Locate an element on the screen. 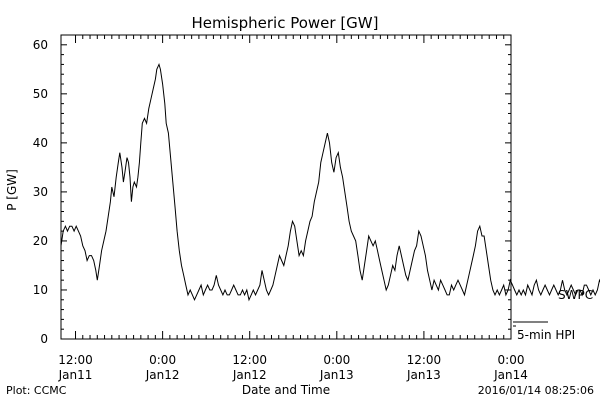 Image resolution: width=600 pixels, height=400 pixels. legend-entry-5min-hpi: 5-min HPI is located at coordinates (546, 335).